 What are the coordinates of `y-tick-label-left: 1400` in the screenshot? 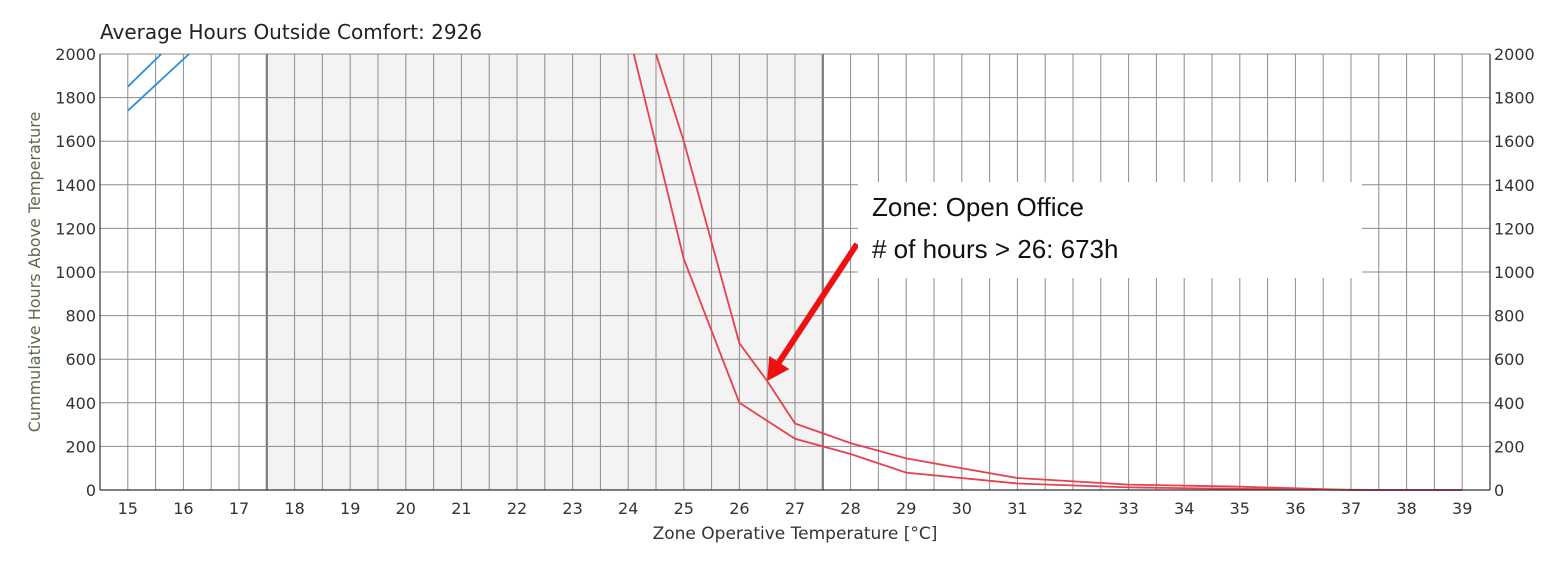 It's located at (75, 185).